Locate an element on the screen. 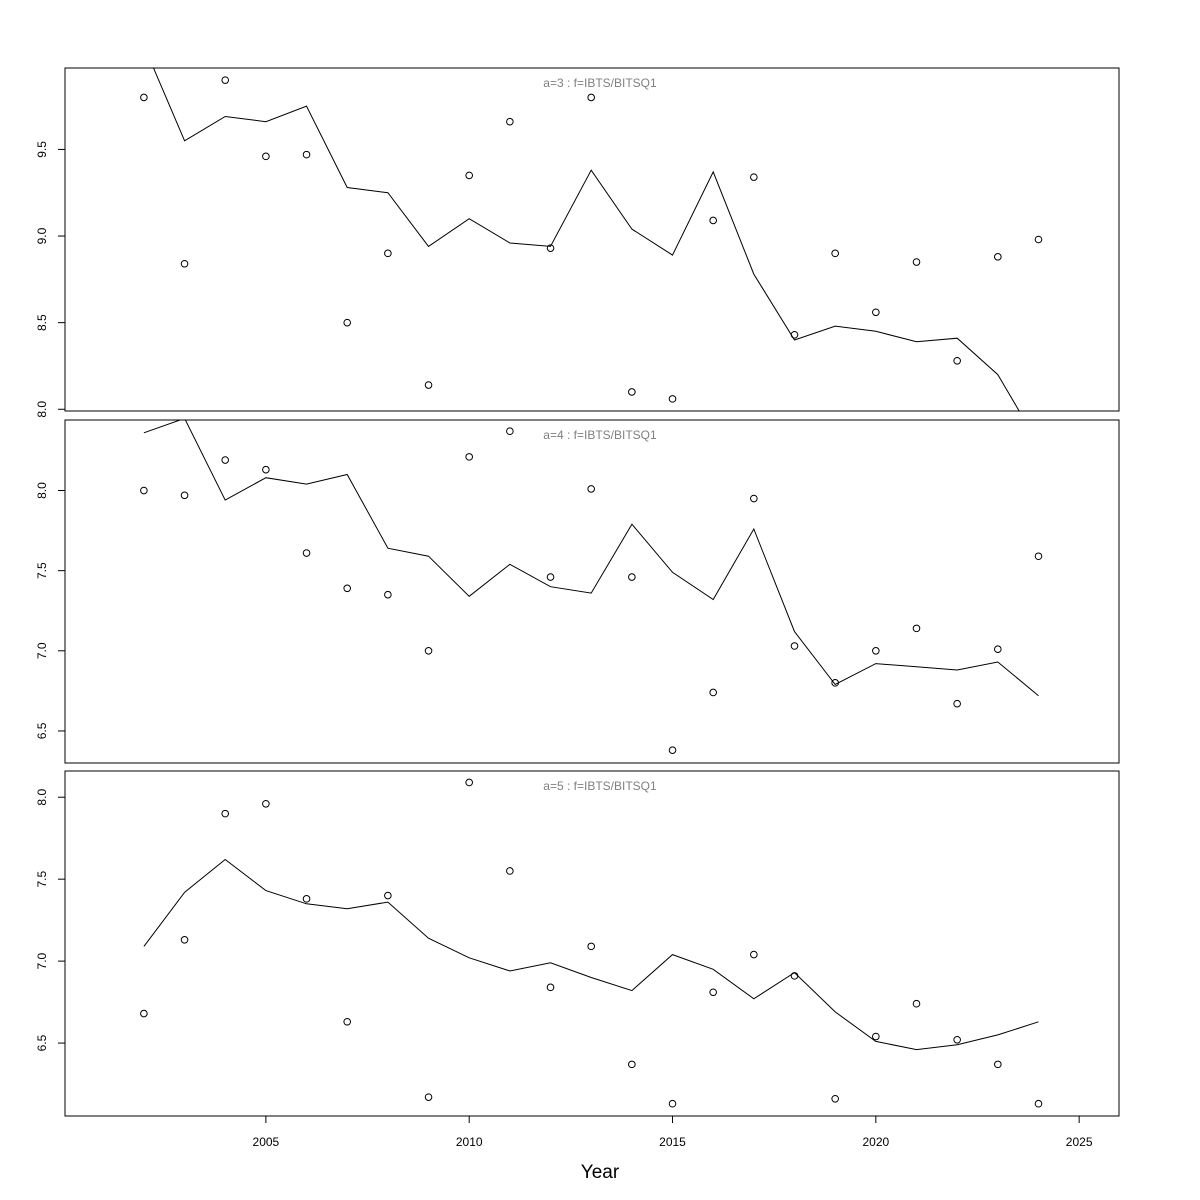 This screenshot has height=1200, width=1200. x-tick-label: 2015 is located at coordinates (672, 1142).